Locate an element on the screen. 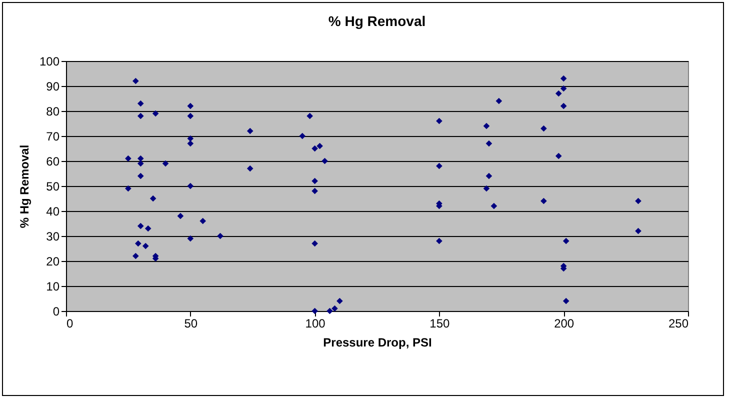  y-tick-label: 80 is located at coordinates (53, 111).